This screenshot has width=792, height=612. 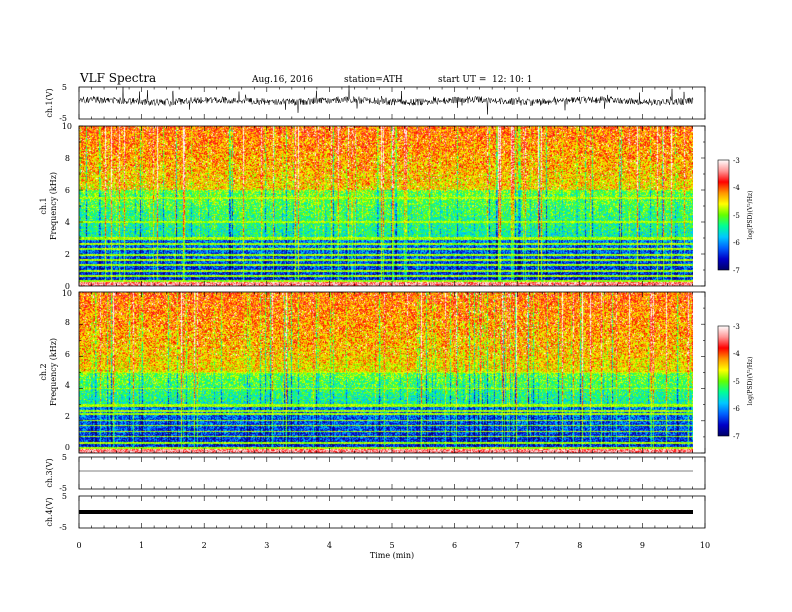 I want to click on ch4-panel: 5 -5 ch.4(V), so click(x=375, y=512).